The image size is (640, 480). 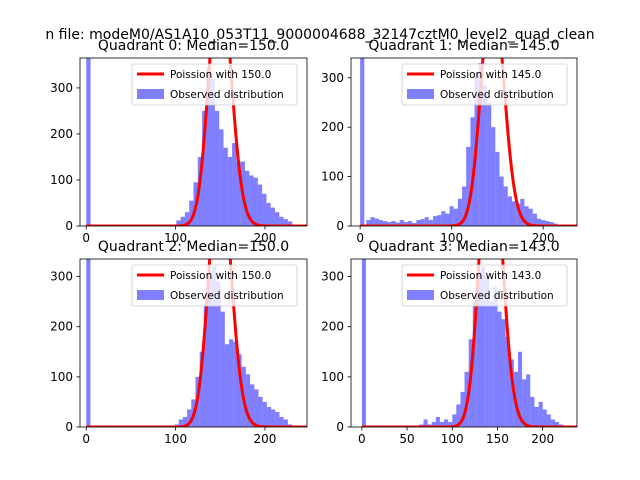 What do you see at coordinates (497, 439) in the screenshot?
I see `x-tick-label: 150` at bounding box center [497, 439].